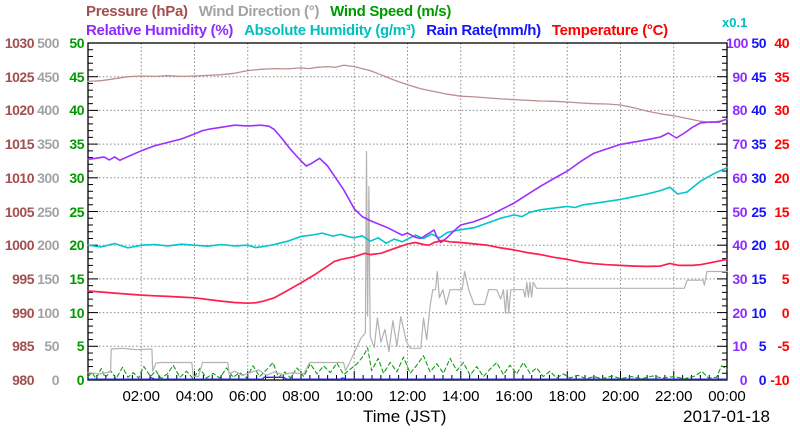 This screenshot has height=434, width=800. I want to click on x-tick-label: 02:00, so click(141, 396).